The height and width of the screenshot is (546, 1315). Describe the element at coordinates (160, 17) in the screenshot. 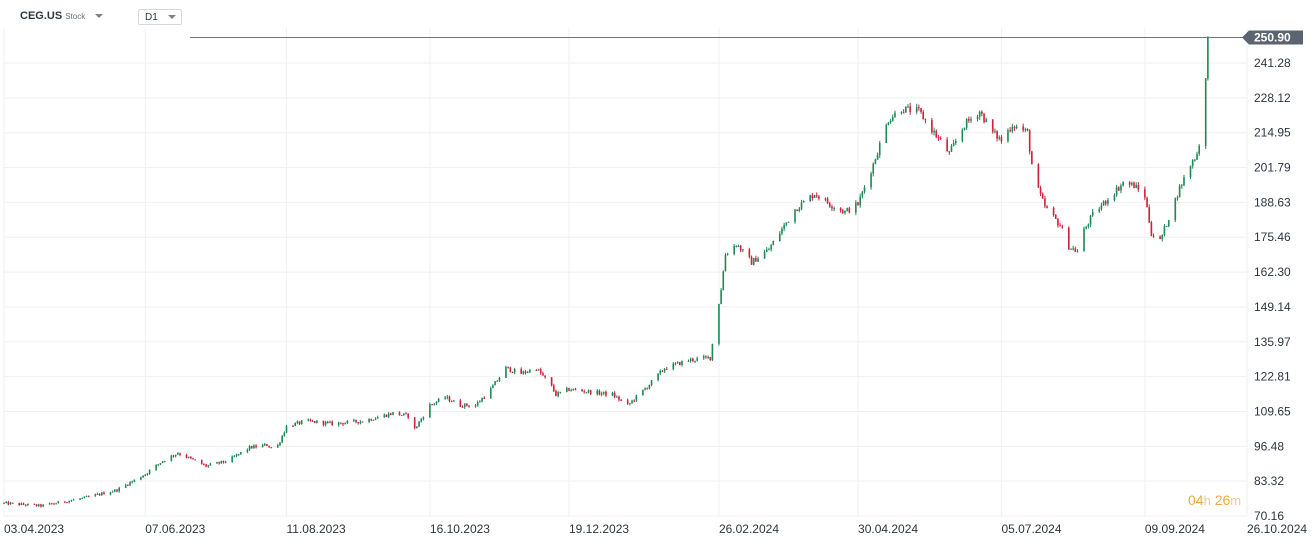

I see `timeframe-select: D1` at that location.